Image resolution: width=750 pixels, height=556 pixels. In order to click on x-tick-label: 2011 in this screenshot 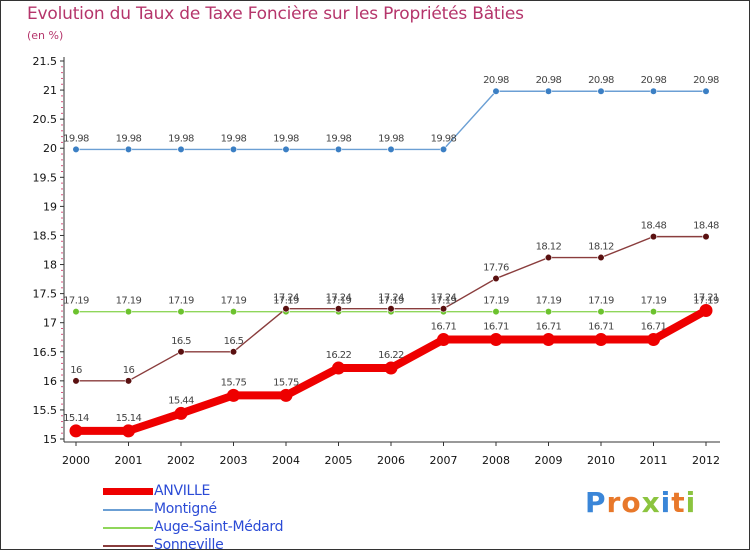, I will do `click(654, 460)`.